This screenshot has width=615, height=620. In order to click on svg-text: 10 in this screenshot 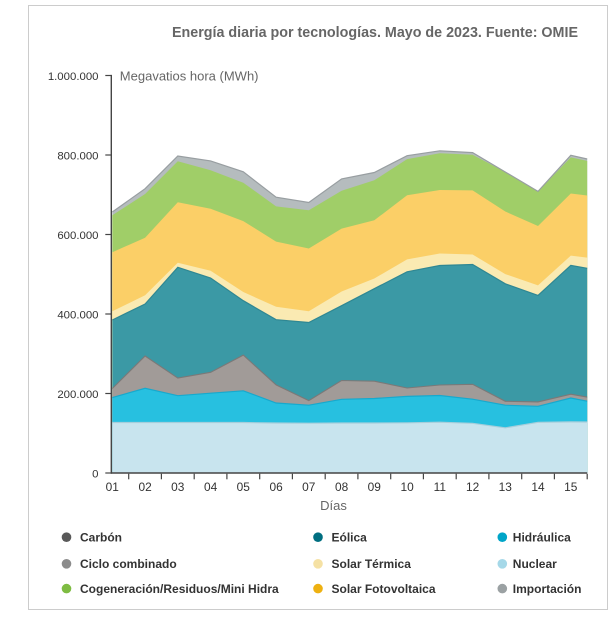, I will do `click(407, 487)`.